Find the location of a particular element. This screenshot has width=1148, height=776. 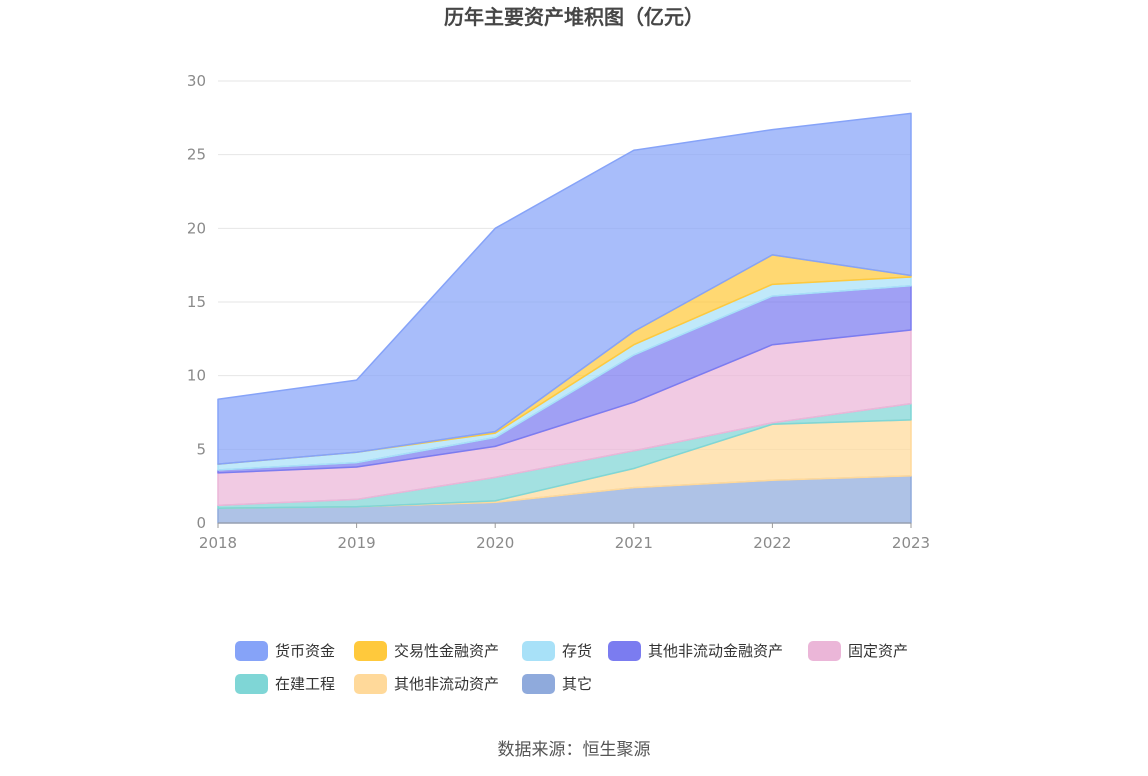

y-tick-label: 0 is located at coordinates (201, 523).